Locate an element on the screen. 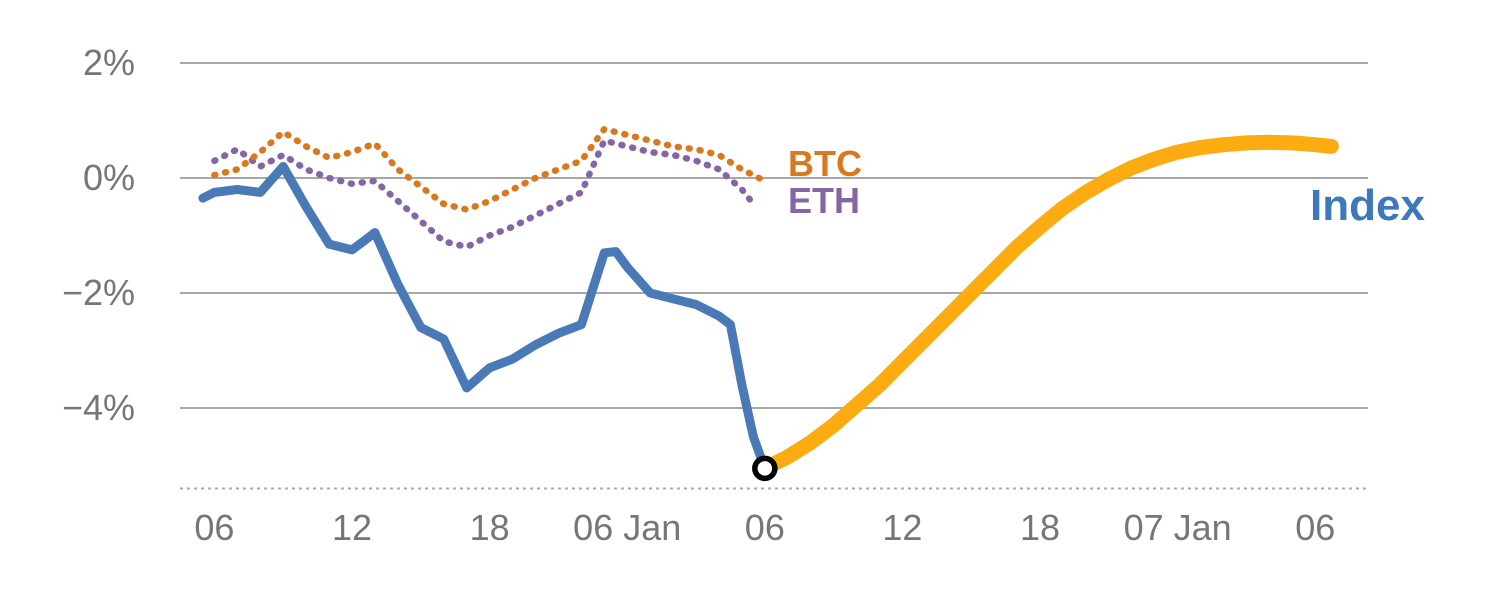 The image size is (1500, 600). series-path-btc is located at coordinates (490, 169).